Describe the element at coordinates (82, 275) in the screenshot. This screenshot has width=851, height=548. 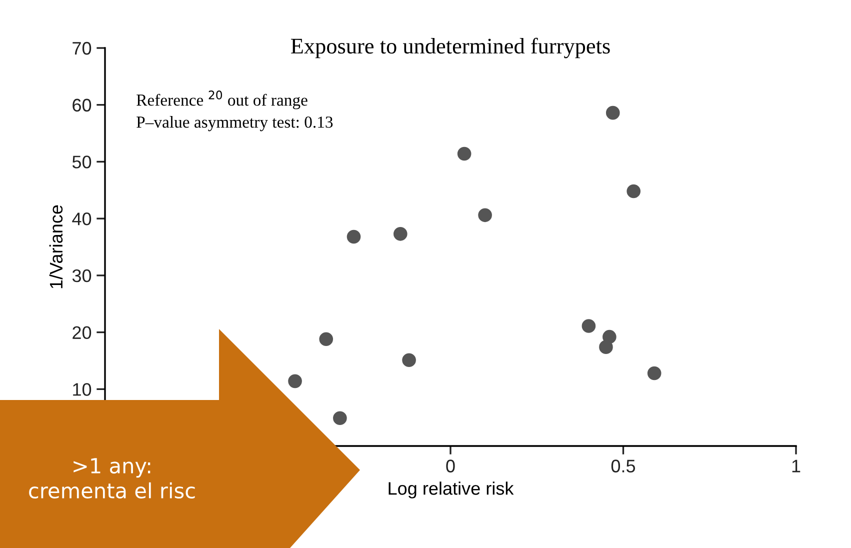
I see `y-tick-label: 30` at that location.